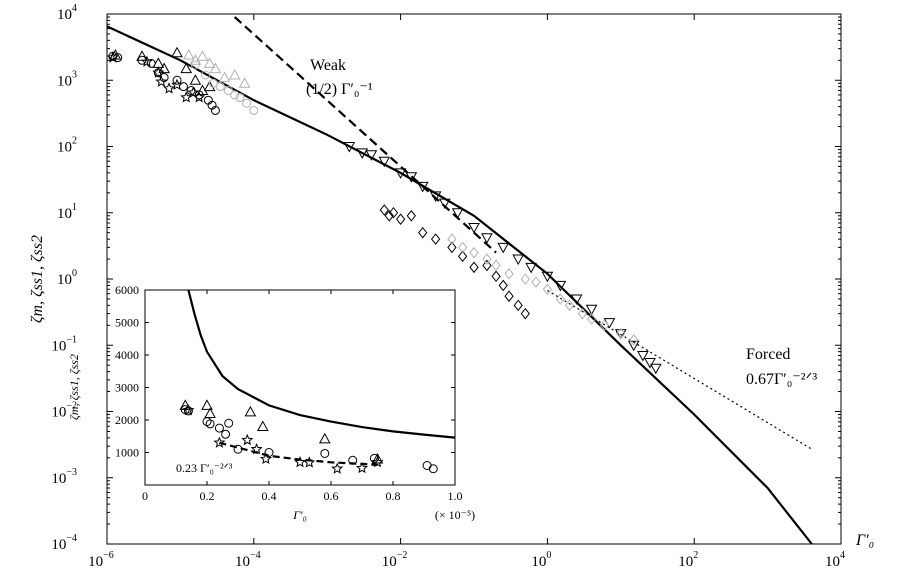 The width and height of the screenshot is (918, 574). I want to click on inset-y-tick-label: 4000, so click(127, 355).